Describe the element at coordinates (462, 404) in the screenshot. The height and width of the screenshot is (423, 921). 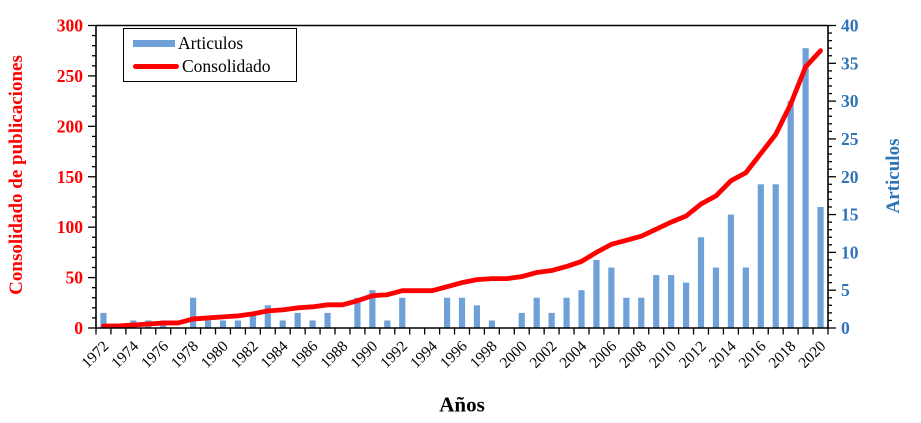
I see `x-axis-title: Años` at that location.